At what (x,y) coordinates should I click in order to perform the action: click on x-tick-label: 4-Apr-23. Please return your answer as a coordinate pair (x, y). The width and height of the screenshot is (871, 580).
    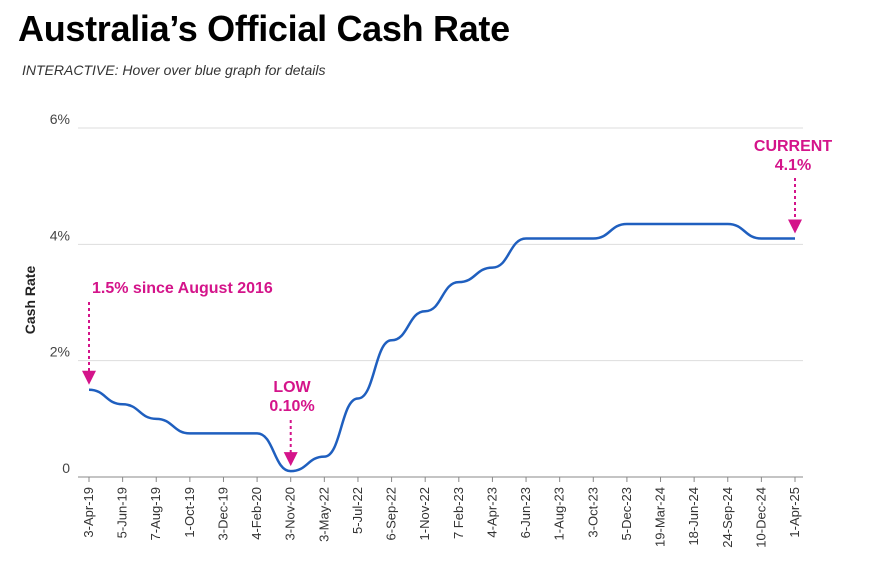
    Looking at the image, I should click on (491, 512).